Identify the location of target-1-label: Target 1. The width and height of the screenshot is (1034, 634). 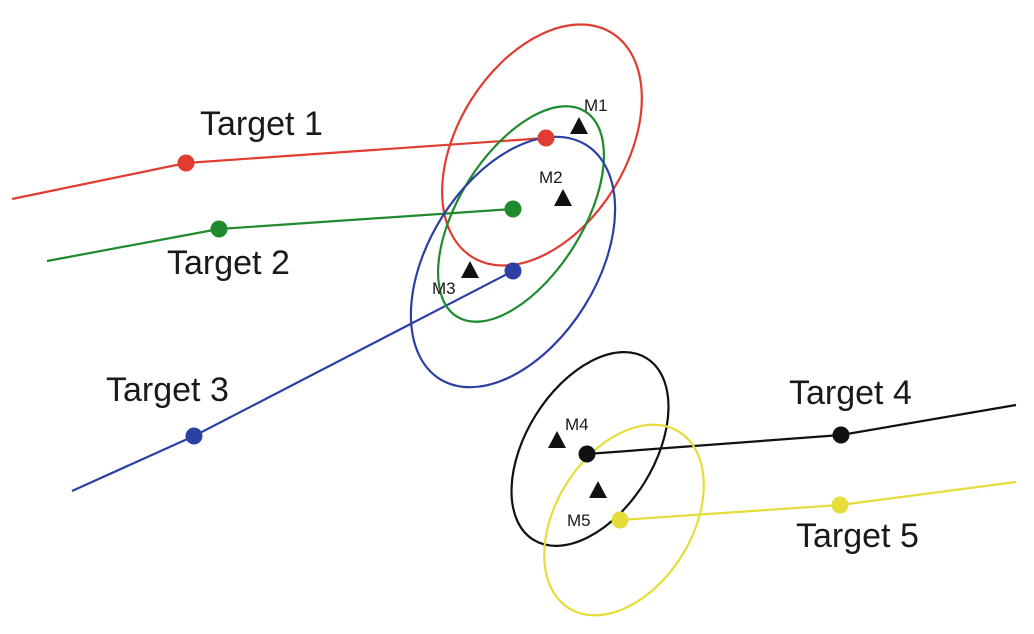
(261, 124).